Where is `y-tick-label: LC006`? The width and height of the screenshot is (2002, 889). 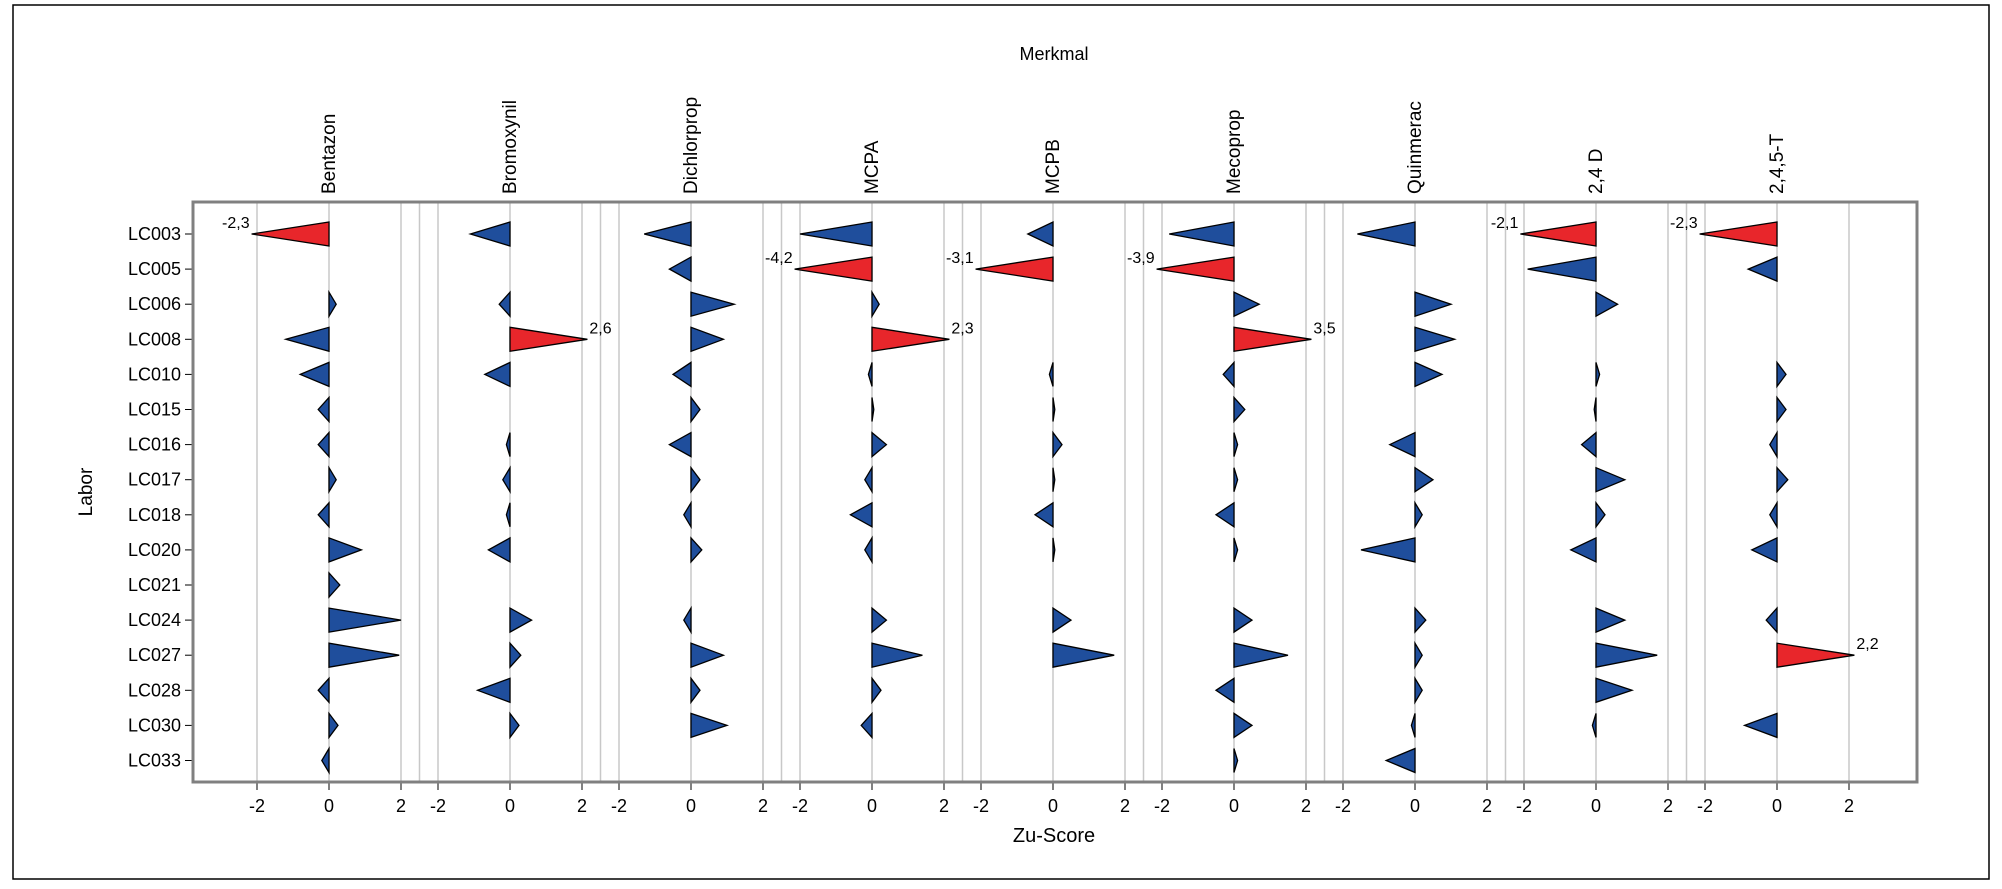
y-tick-label: LC006 is located at coordinates (154, 304).